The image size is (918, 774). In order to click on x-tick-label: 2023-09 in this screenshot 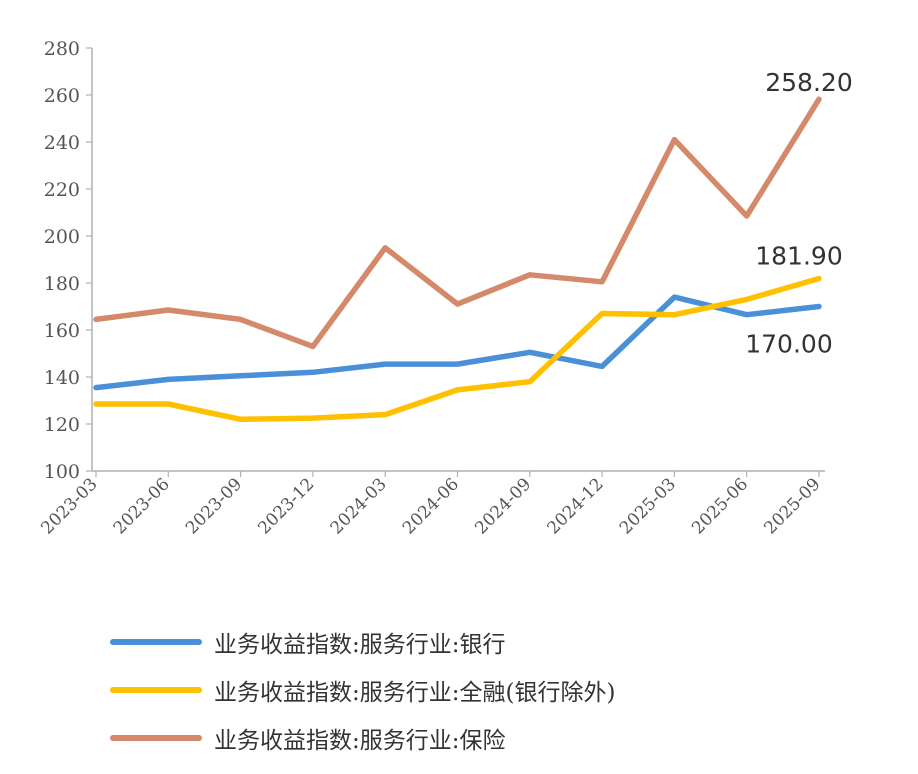, I will do `click(214, 506)`.